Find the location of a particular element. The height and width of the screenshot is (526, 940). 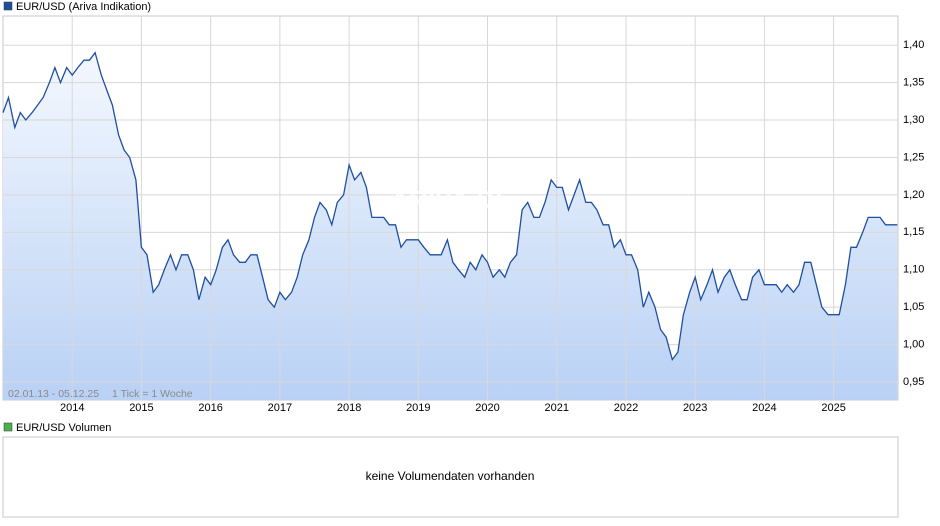

watermark: ARIVA.DE is located at coordinates (450, 200).